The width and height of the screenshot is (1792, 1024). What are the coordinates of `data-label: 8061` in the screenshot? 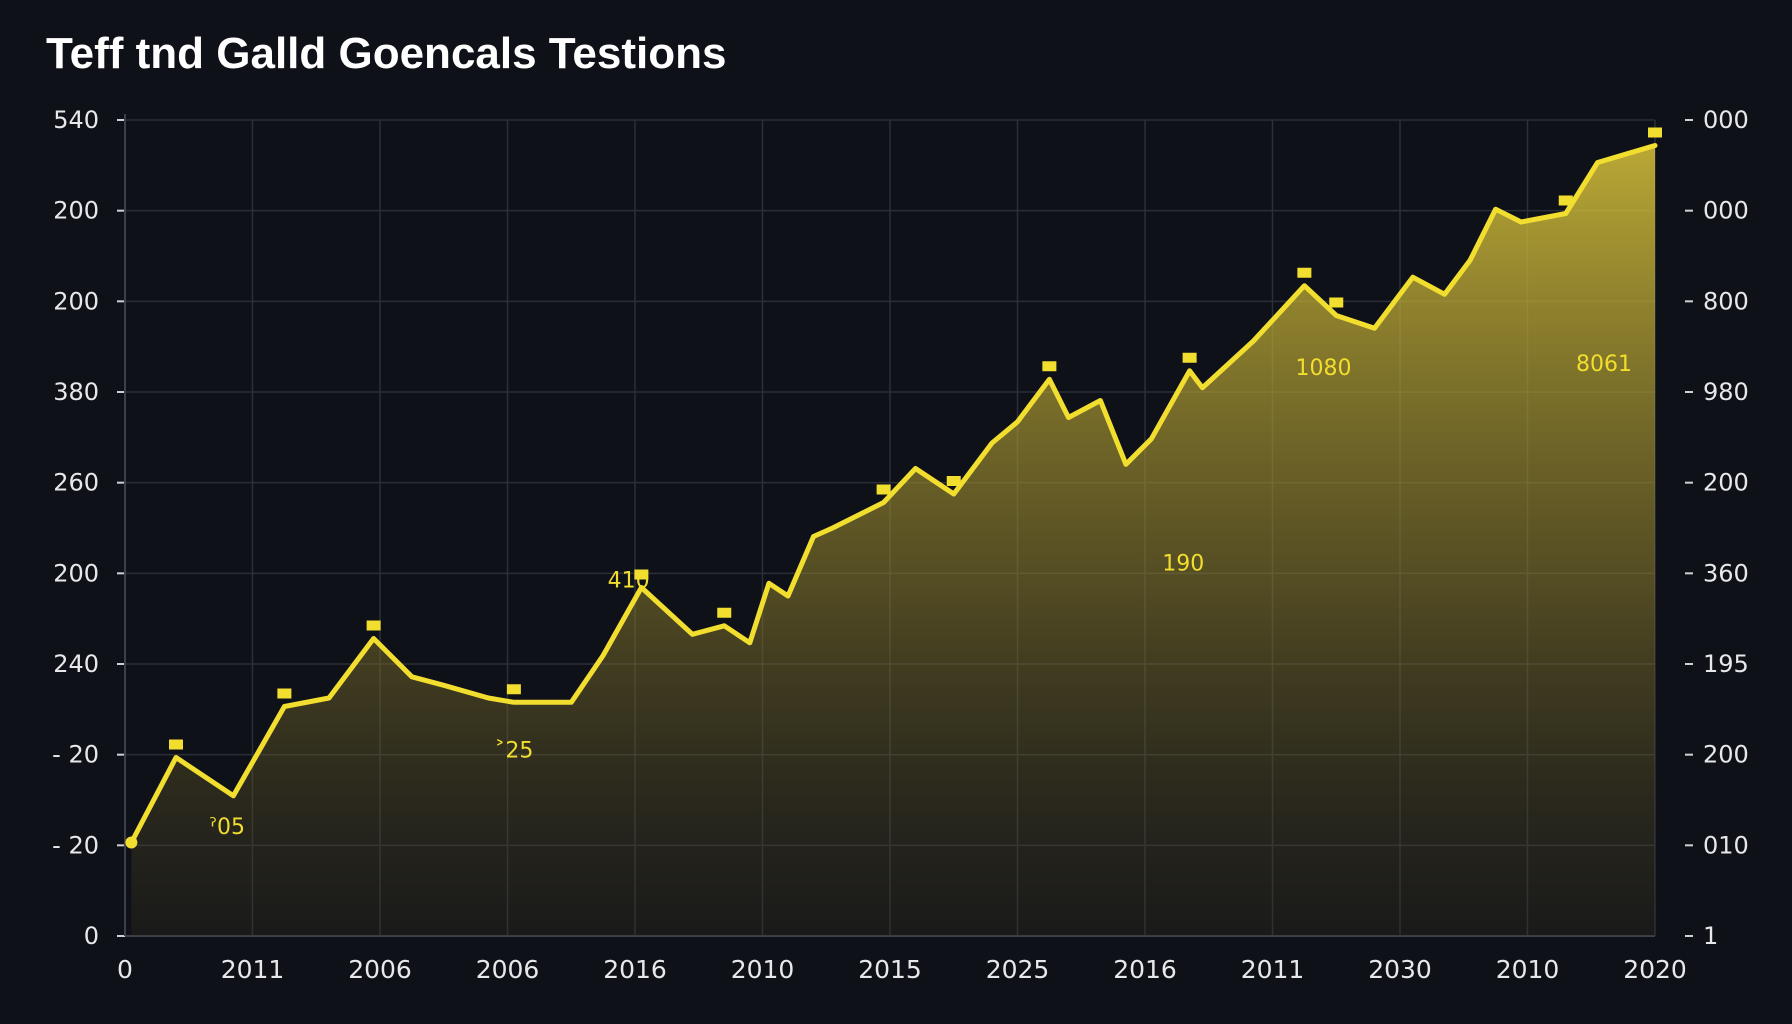 It's located at (1604, 364).